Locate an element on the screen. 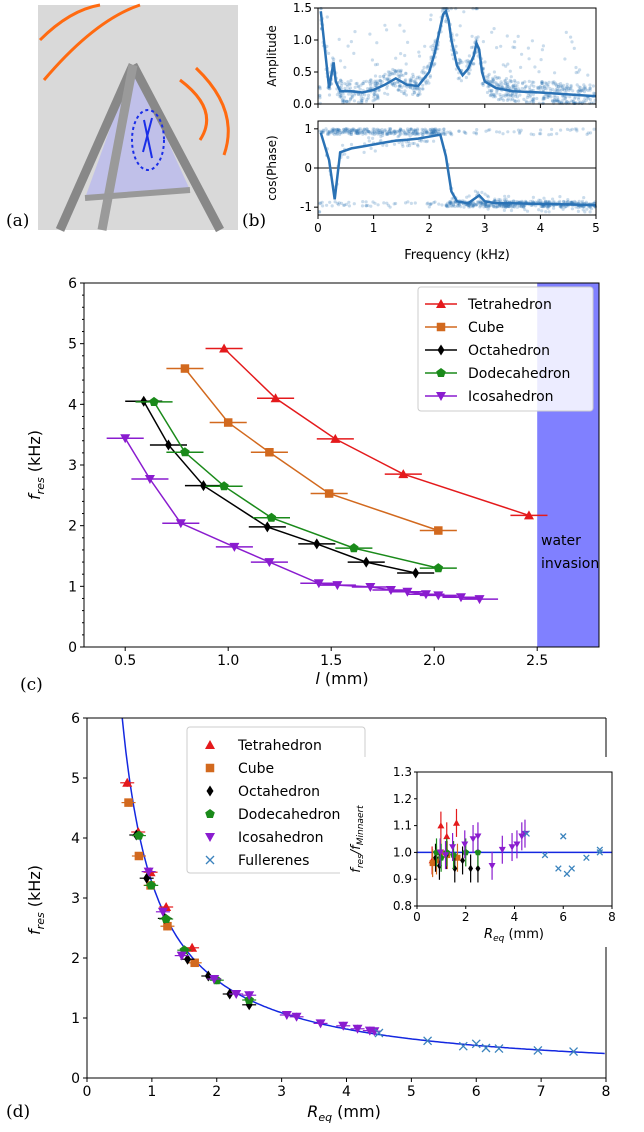 This screenshot has height=1132, width=644. chart-c-legend-label: Icosahedron is located at coordinates (511, 397).